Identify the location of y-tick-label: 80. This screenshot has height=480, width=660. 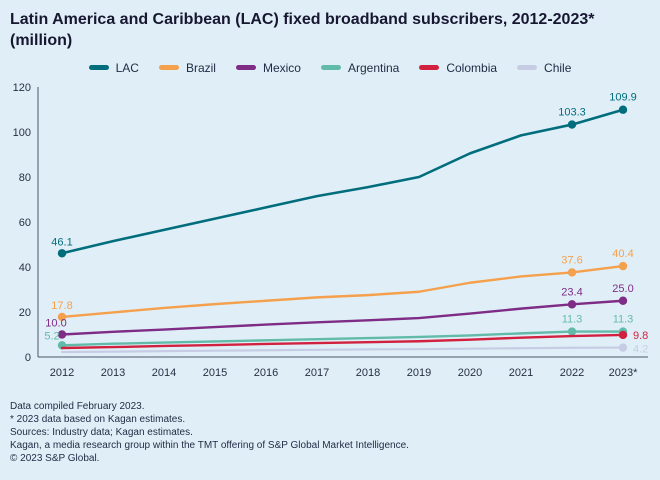
(25, 178).